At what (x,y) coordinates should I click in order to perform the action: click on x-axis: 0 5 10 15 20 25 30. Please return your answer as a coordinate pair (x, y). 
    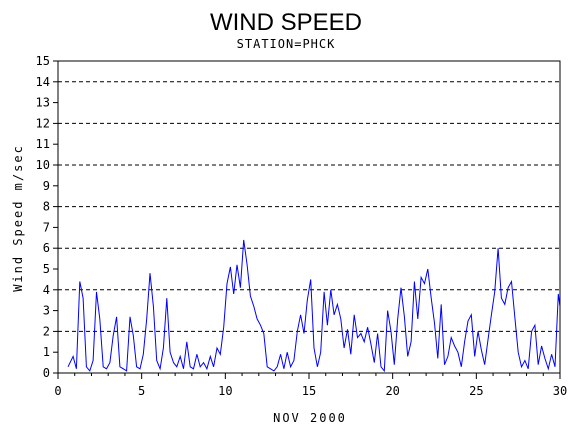
    Looking at the image, I should click on (310, 385).